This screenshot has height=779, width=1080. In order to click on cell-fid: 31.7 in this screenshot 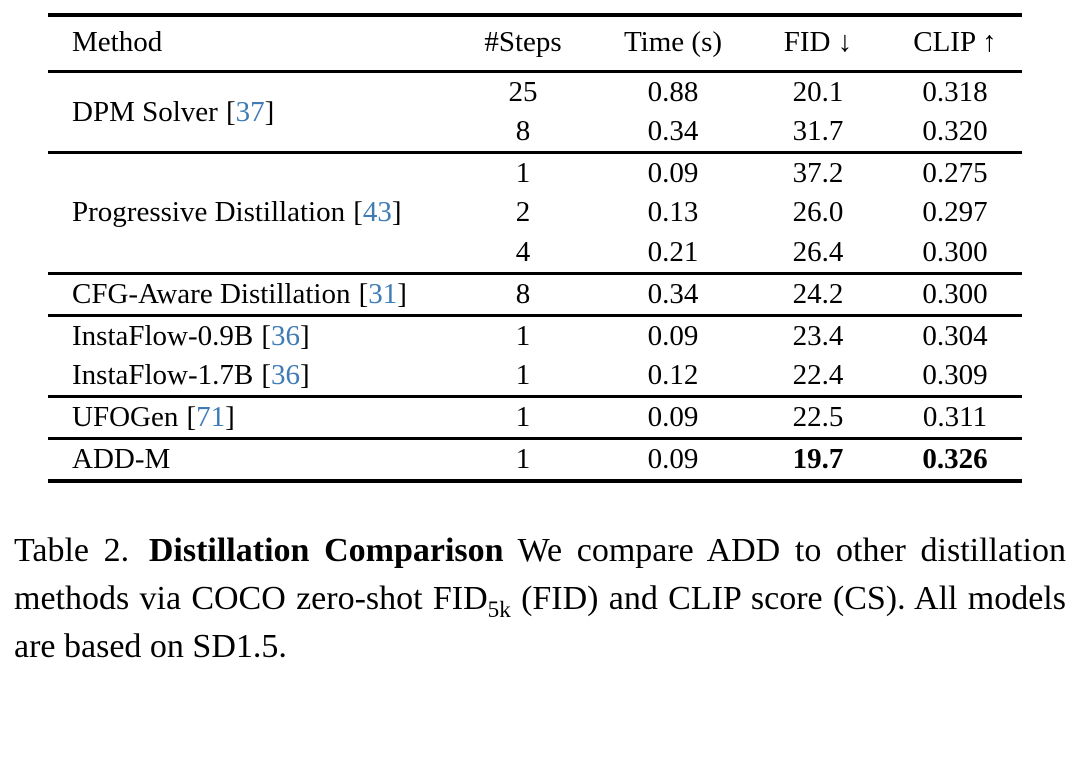, I will do `click(818, 131)`.